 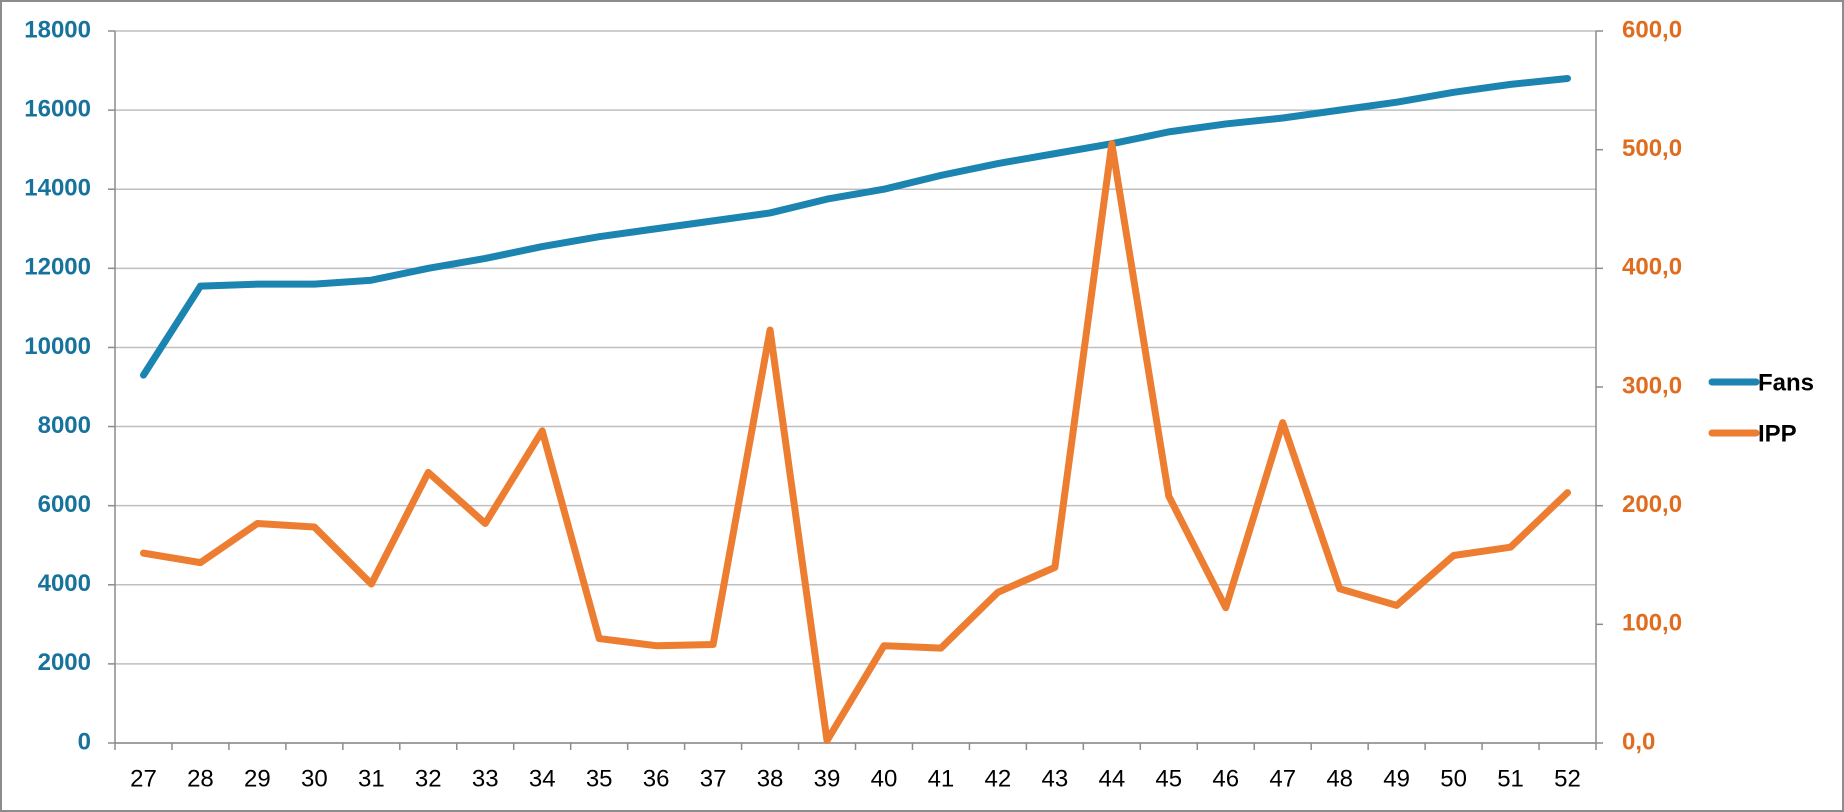 What do you see at coordinates (257, 778) in the screenshot?
I see `x-tick-label: 29` at bounding box center [257, 778].